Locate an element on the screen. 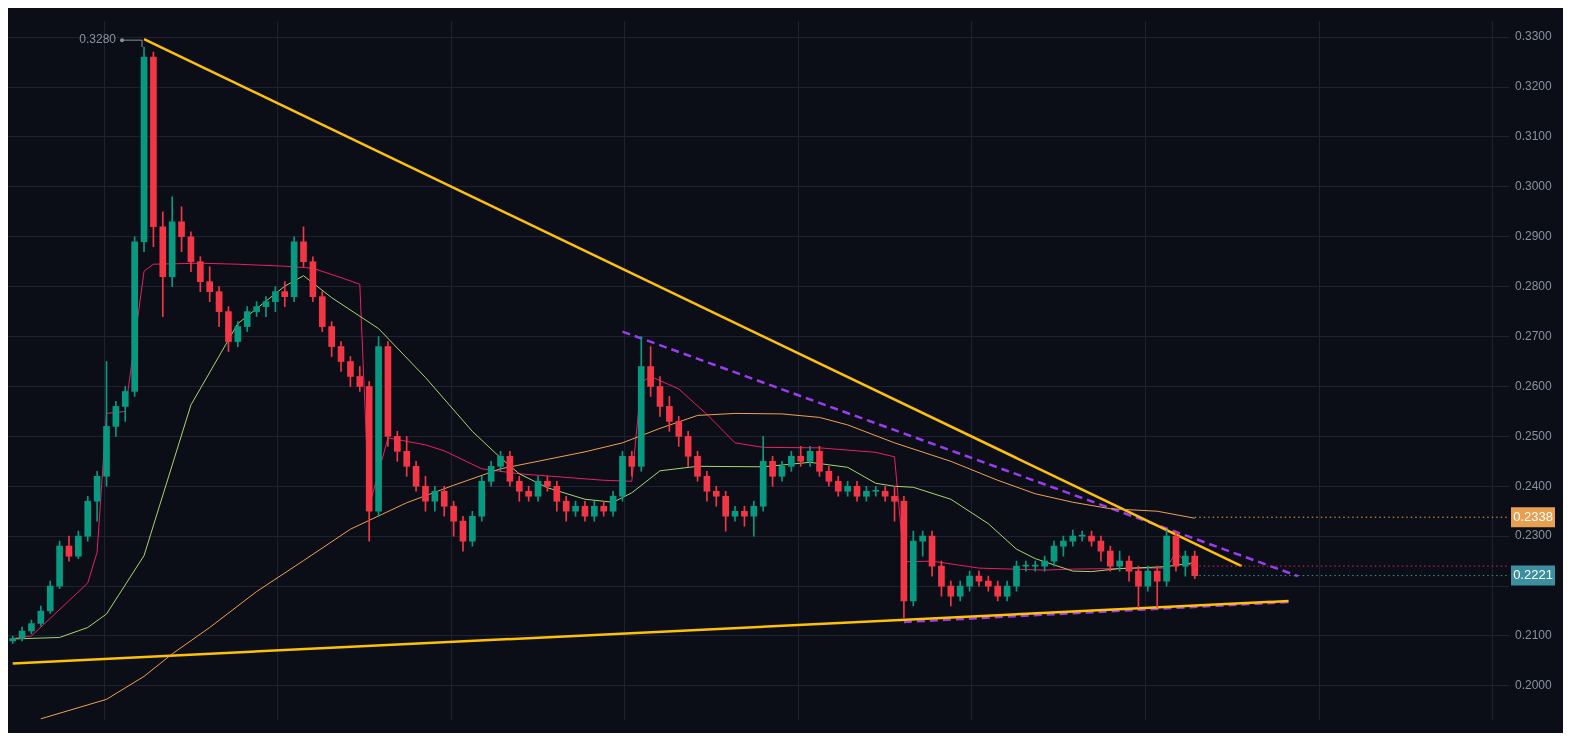 Image resolution: width=1571 pixels, height=741 pixels. y-tick-label: 0.2400 is located at coordinates (1534, 485).